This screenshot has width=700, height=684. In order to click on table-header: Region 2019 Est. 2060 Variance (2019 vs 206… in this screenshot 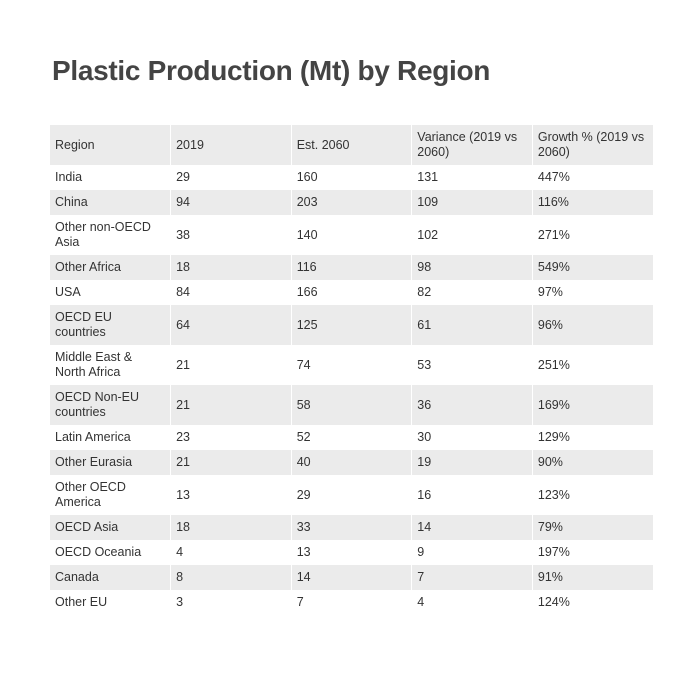, I will do `click(351, 145)`.